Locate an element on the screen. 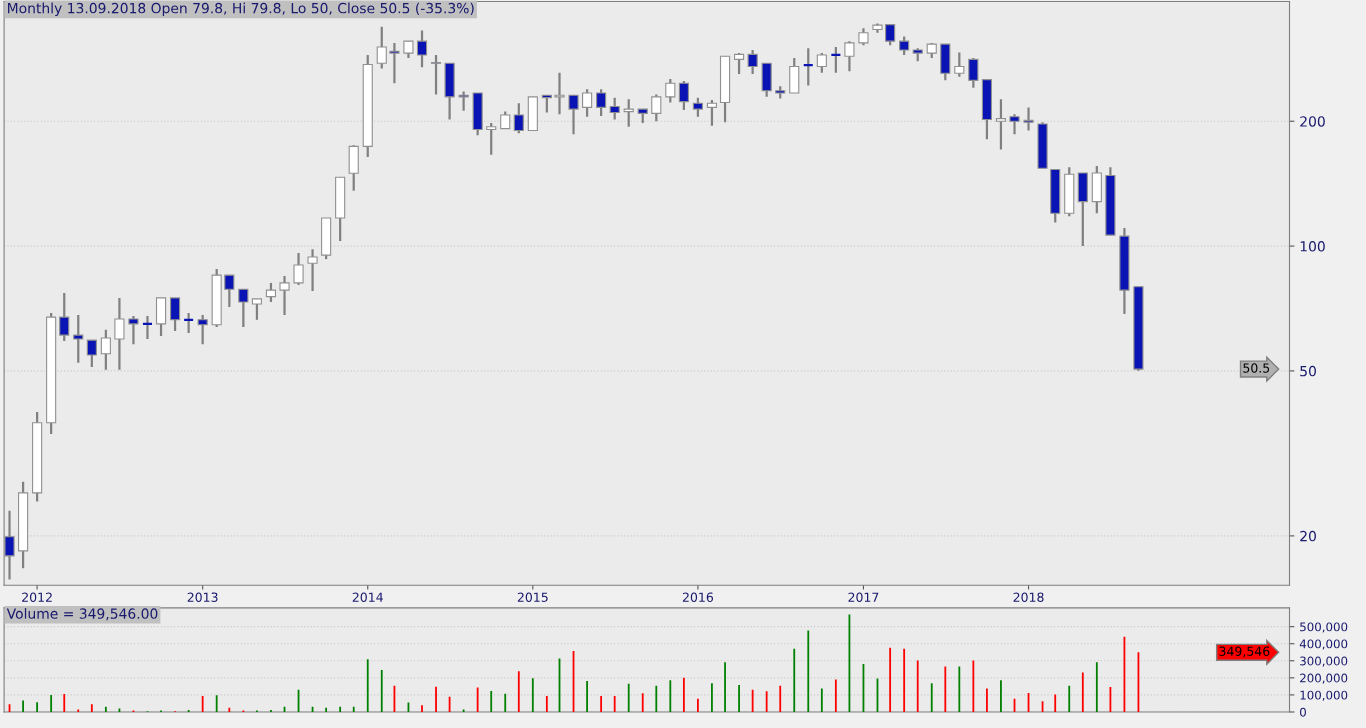 This screenshot has height=728, width=1366. y-tick-label: 50 is located at coordinates (1308, 371).